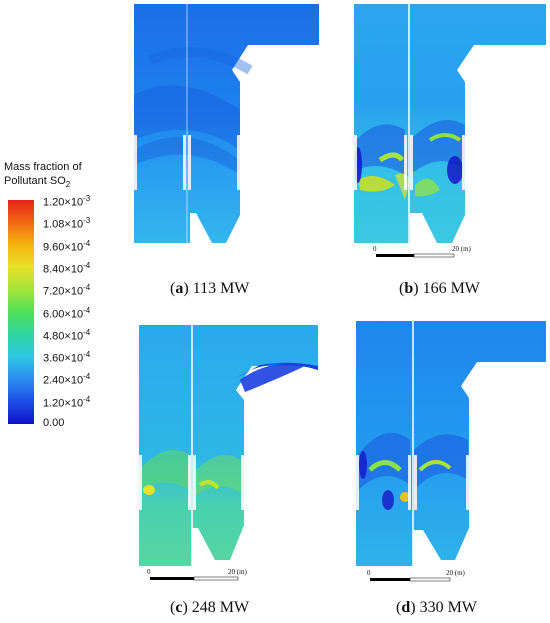 This screenshot has height=623, width=550. I want to click on colorbar-tick-label: 9.60×10⁻⁴, so click(67, 246).